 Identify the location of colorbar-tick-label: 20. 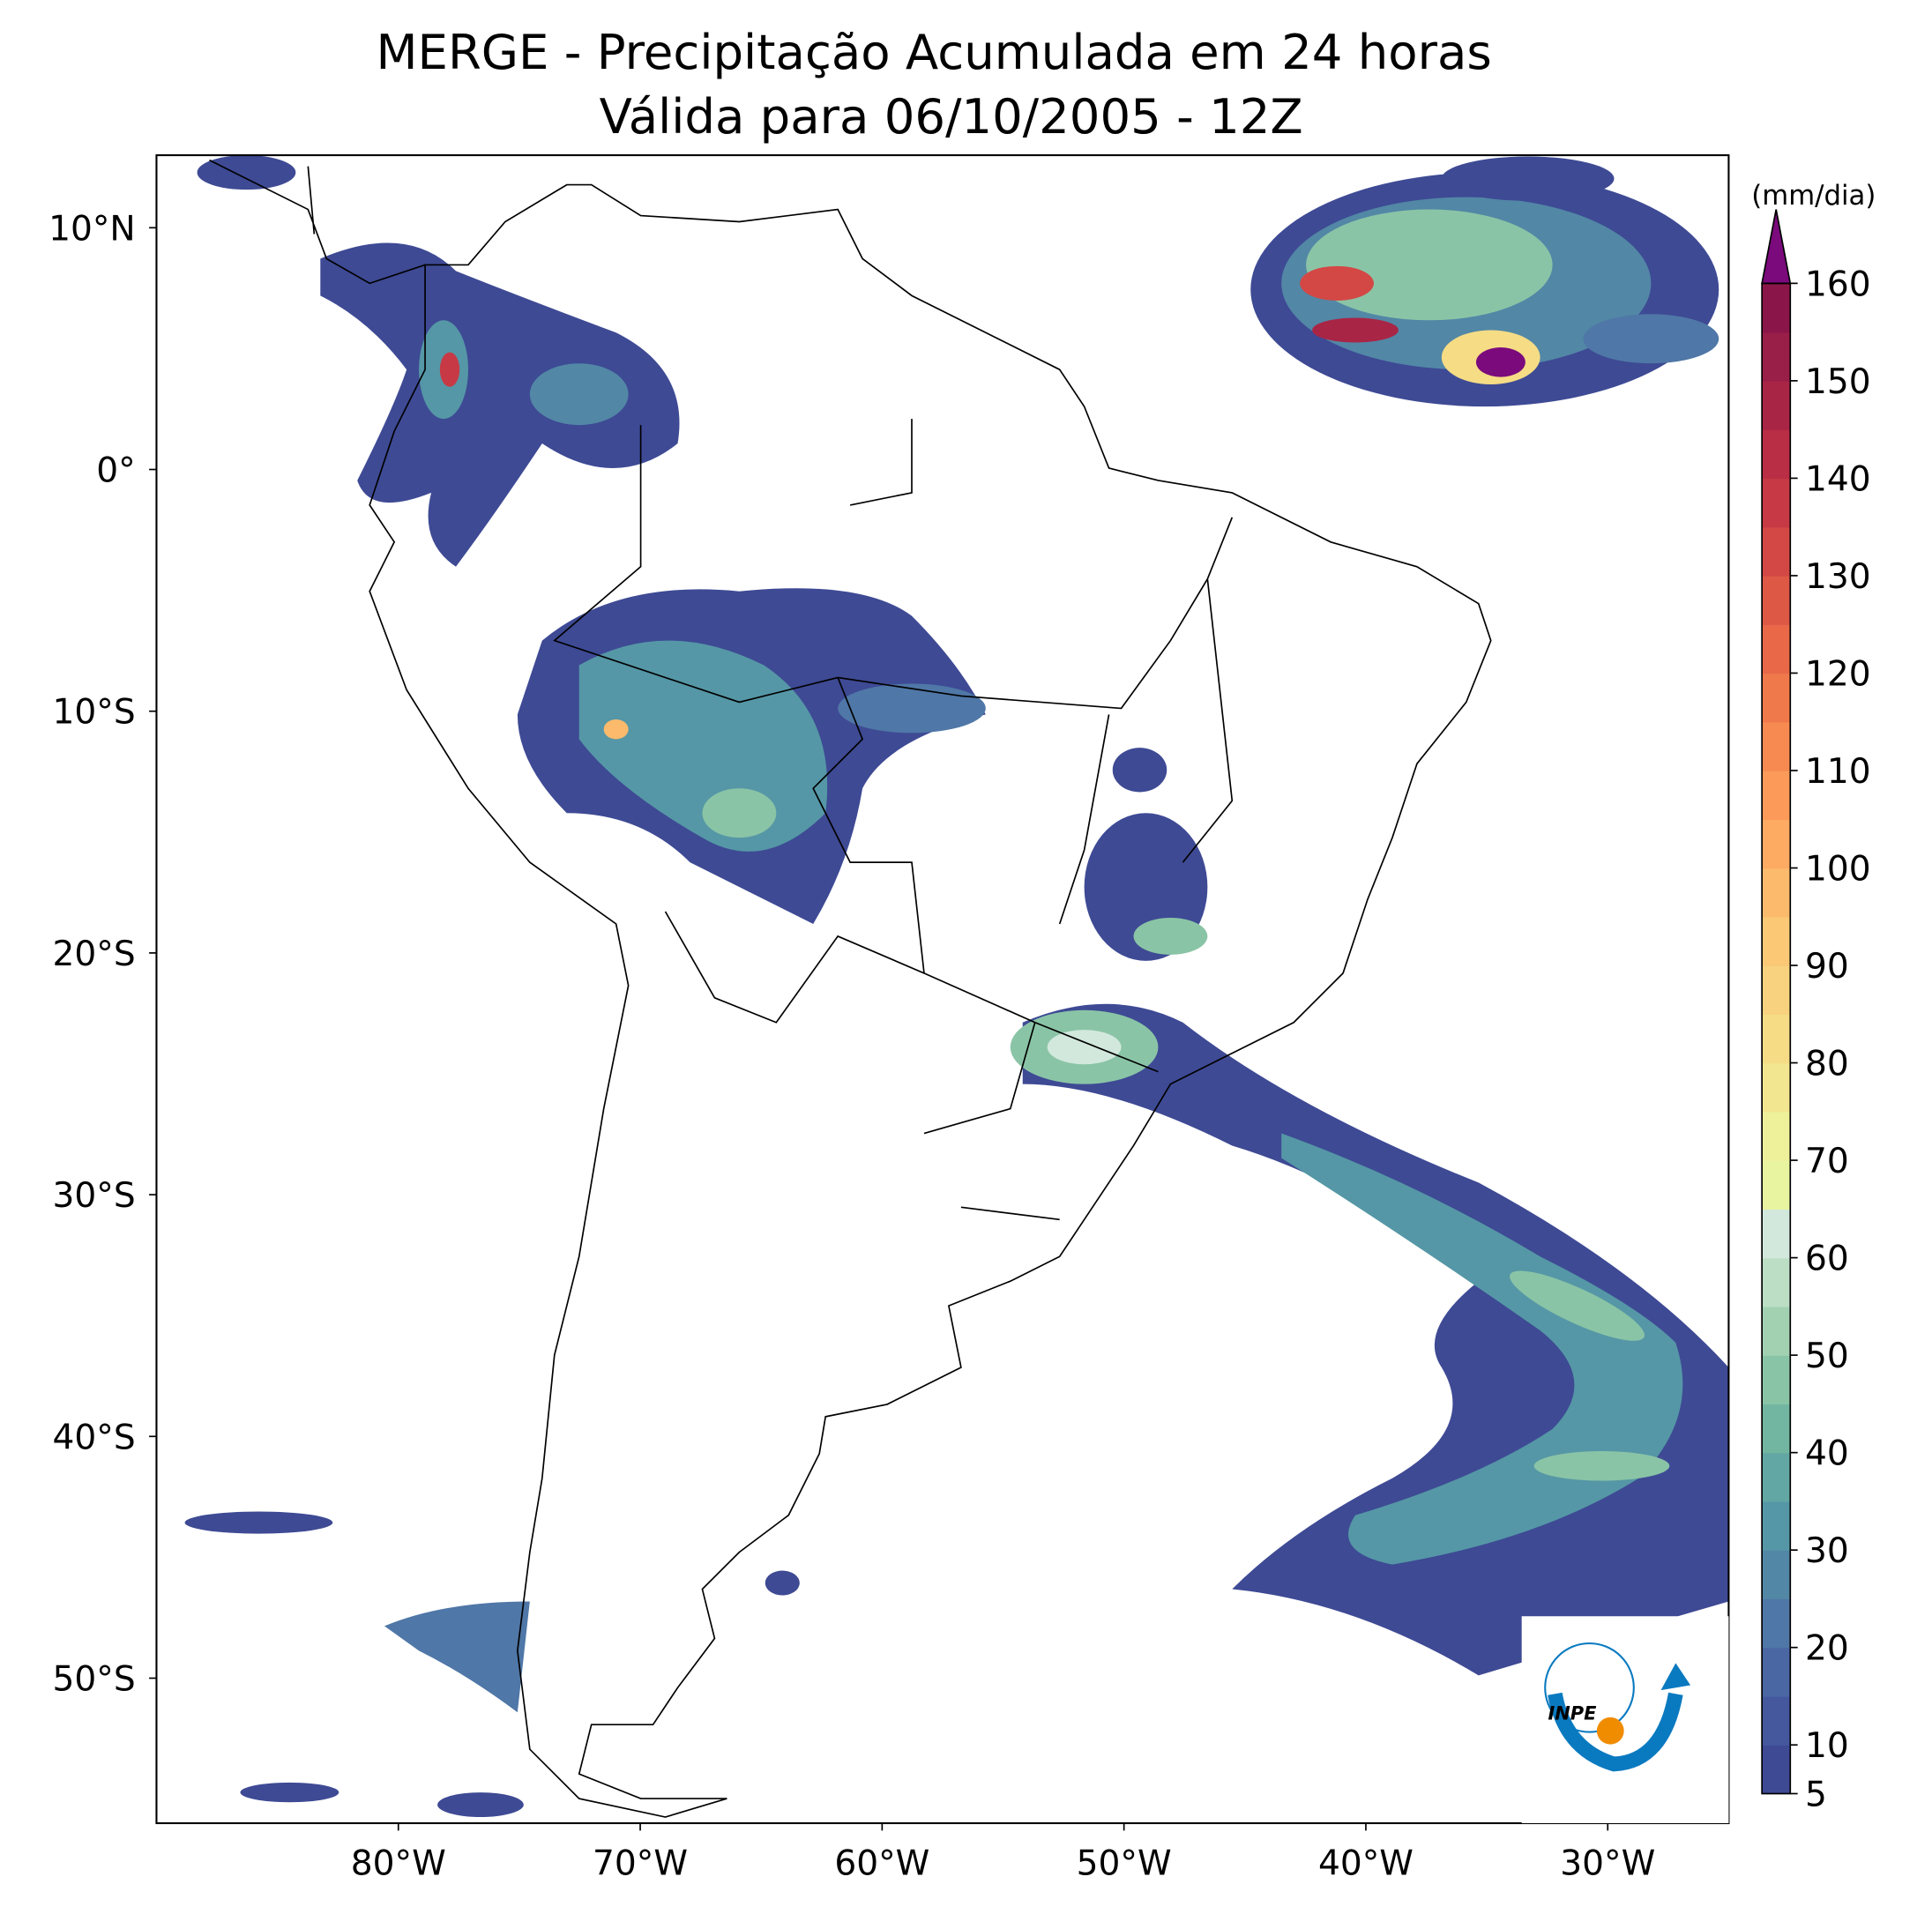
(1827, 1649).